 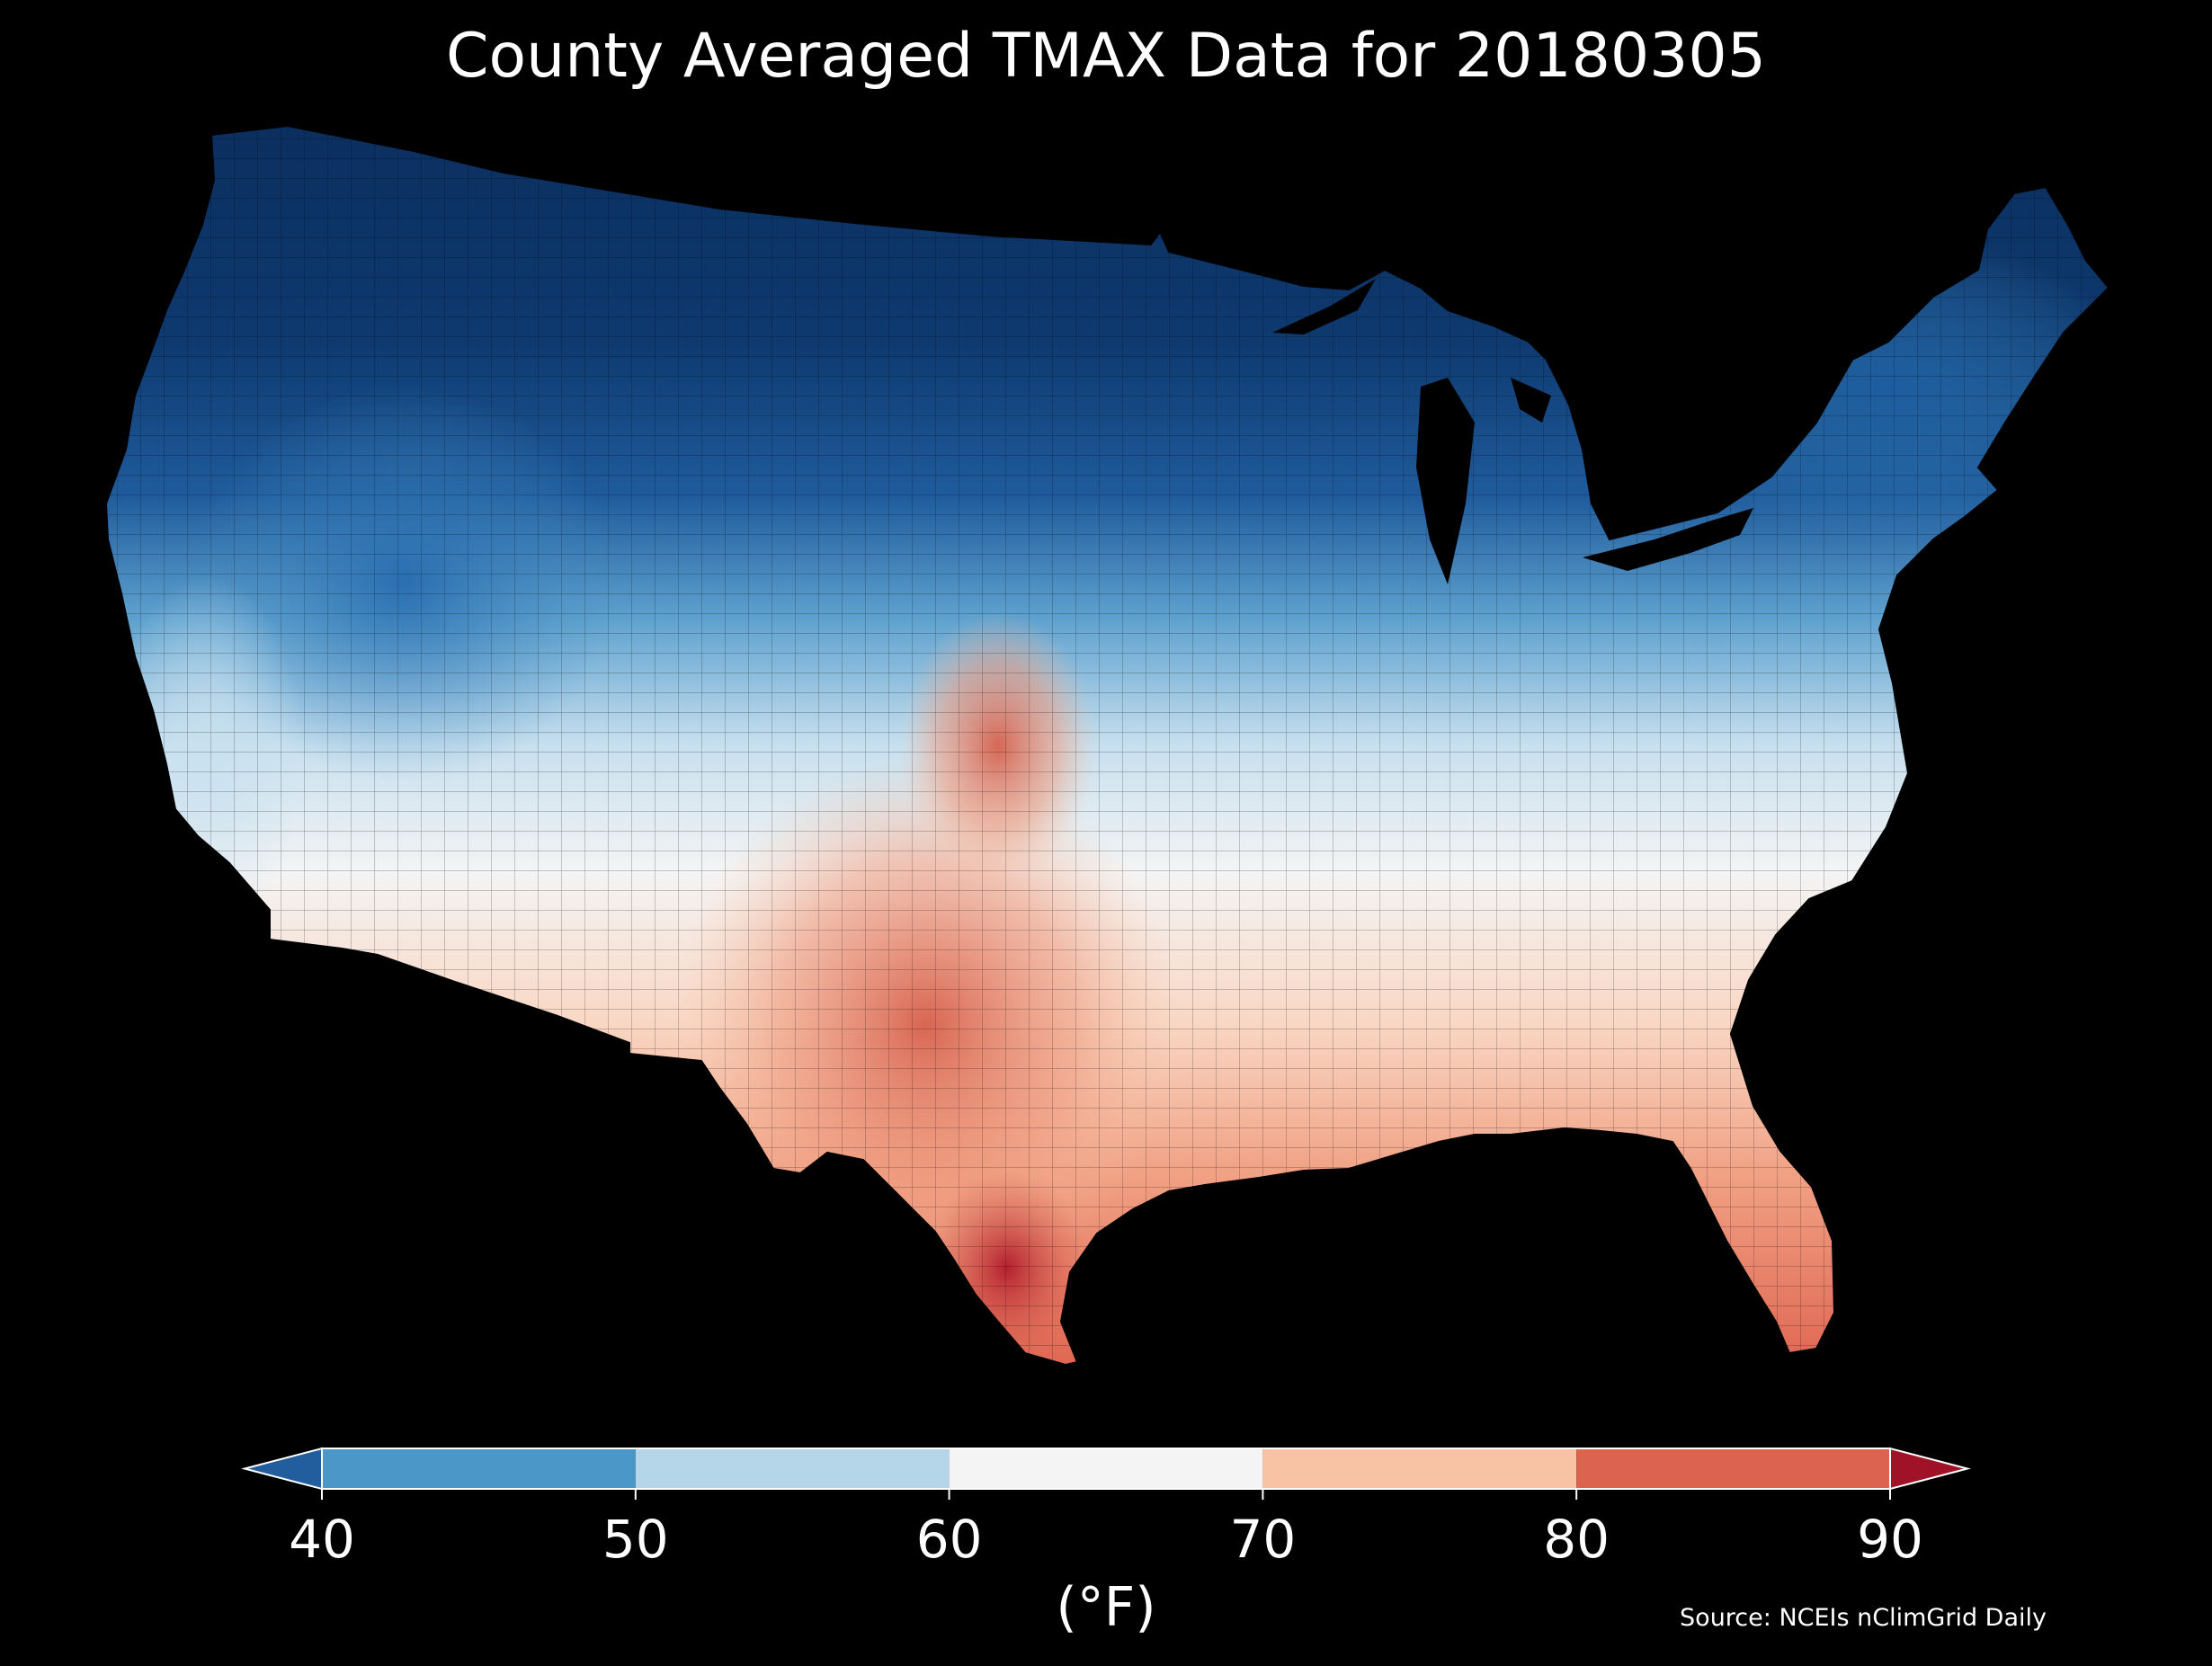 I want to click on colorbar-tick-label: 60, so click(x=949, y=1540).